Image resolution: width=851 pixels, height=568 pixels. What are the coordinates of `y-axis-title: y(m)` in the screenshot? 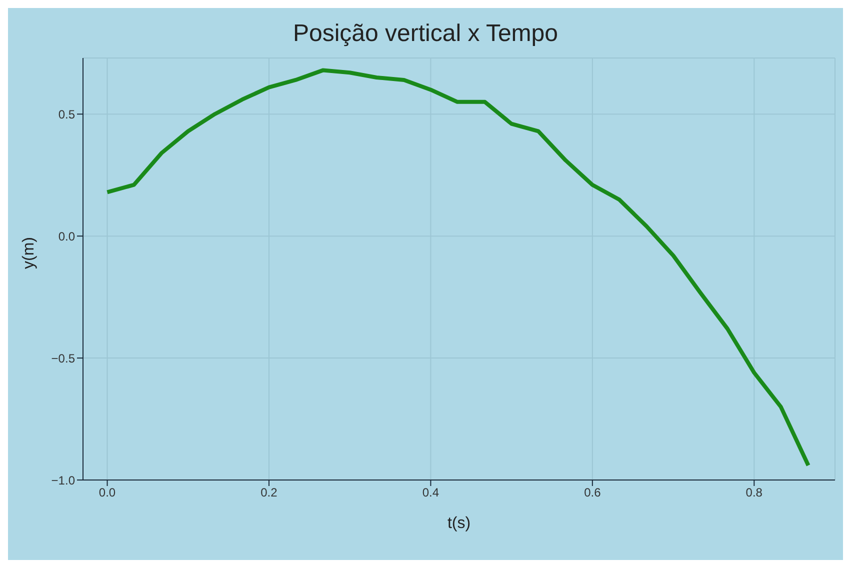 It's located at (29, 253).